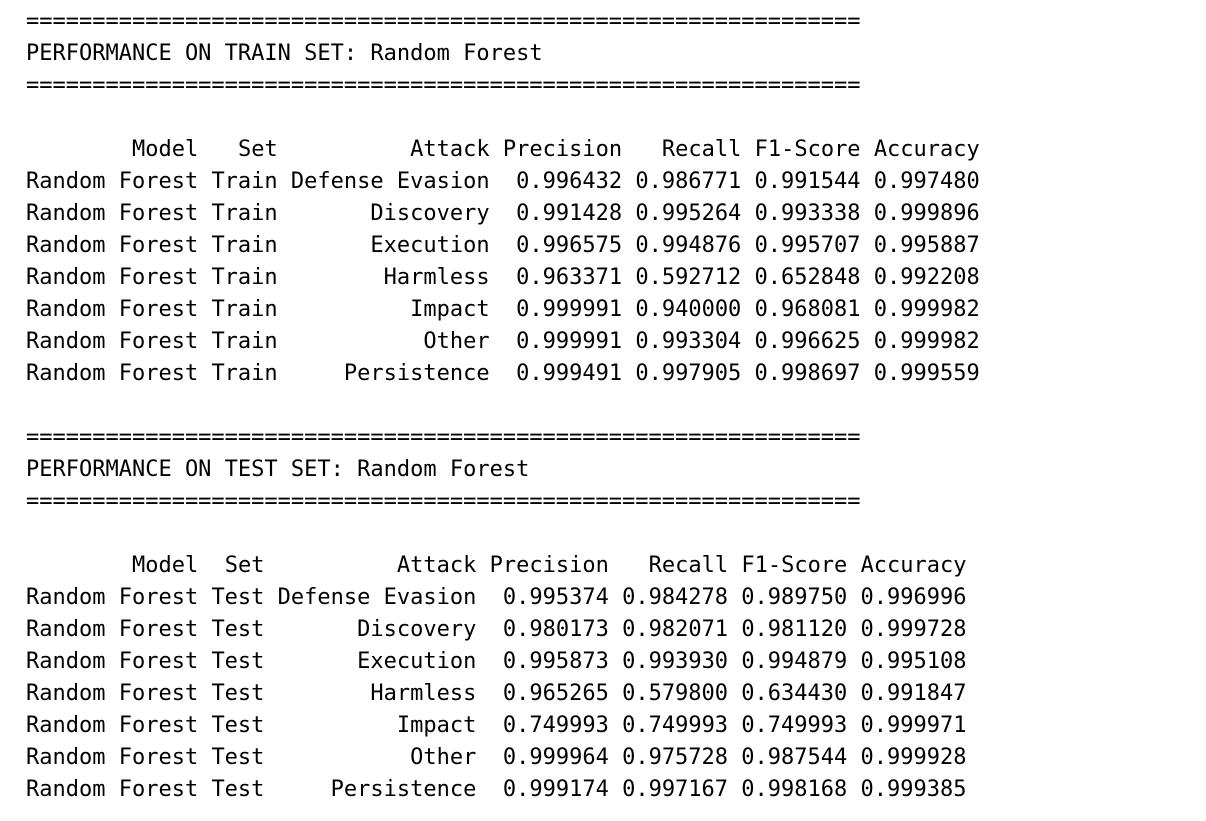 The image size is (1206, 821). I want to click on cell-accuracy: 0.992208, so click(926, 277).